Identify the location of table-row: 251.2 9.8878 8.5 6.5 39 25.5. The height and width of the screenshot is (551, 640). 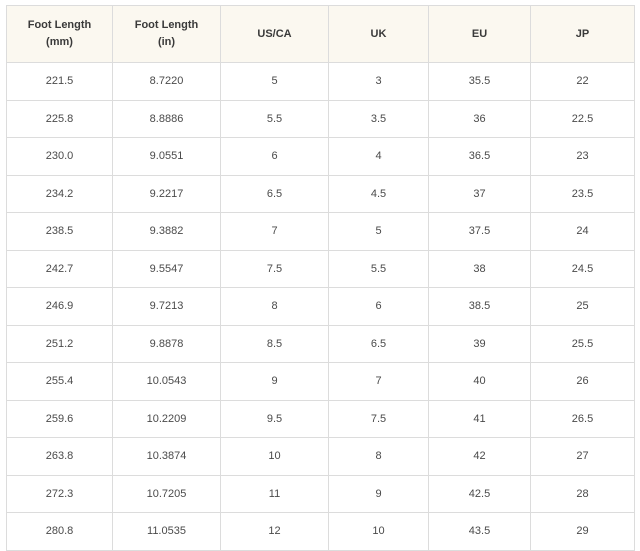
(320, 343).